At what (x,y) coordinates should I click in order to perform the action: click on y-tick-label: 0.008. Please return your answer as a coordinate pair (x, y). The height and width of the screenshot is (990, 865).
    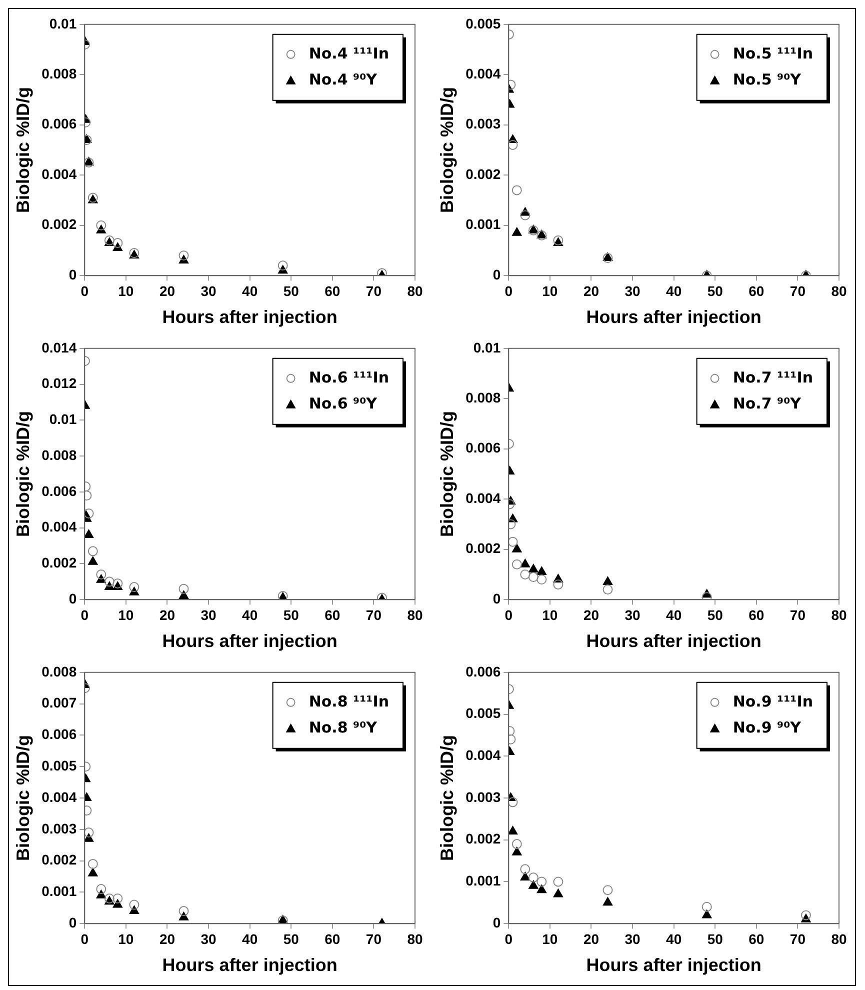
    Looking at the image, I should click on (59, 74).